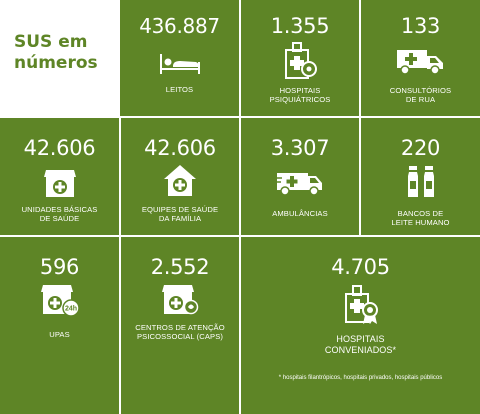  What do you see at coordinates (59, 267) in the screenshot?
I see `stat-value: 596` at bounding box center [59, 267].